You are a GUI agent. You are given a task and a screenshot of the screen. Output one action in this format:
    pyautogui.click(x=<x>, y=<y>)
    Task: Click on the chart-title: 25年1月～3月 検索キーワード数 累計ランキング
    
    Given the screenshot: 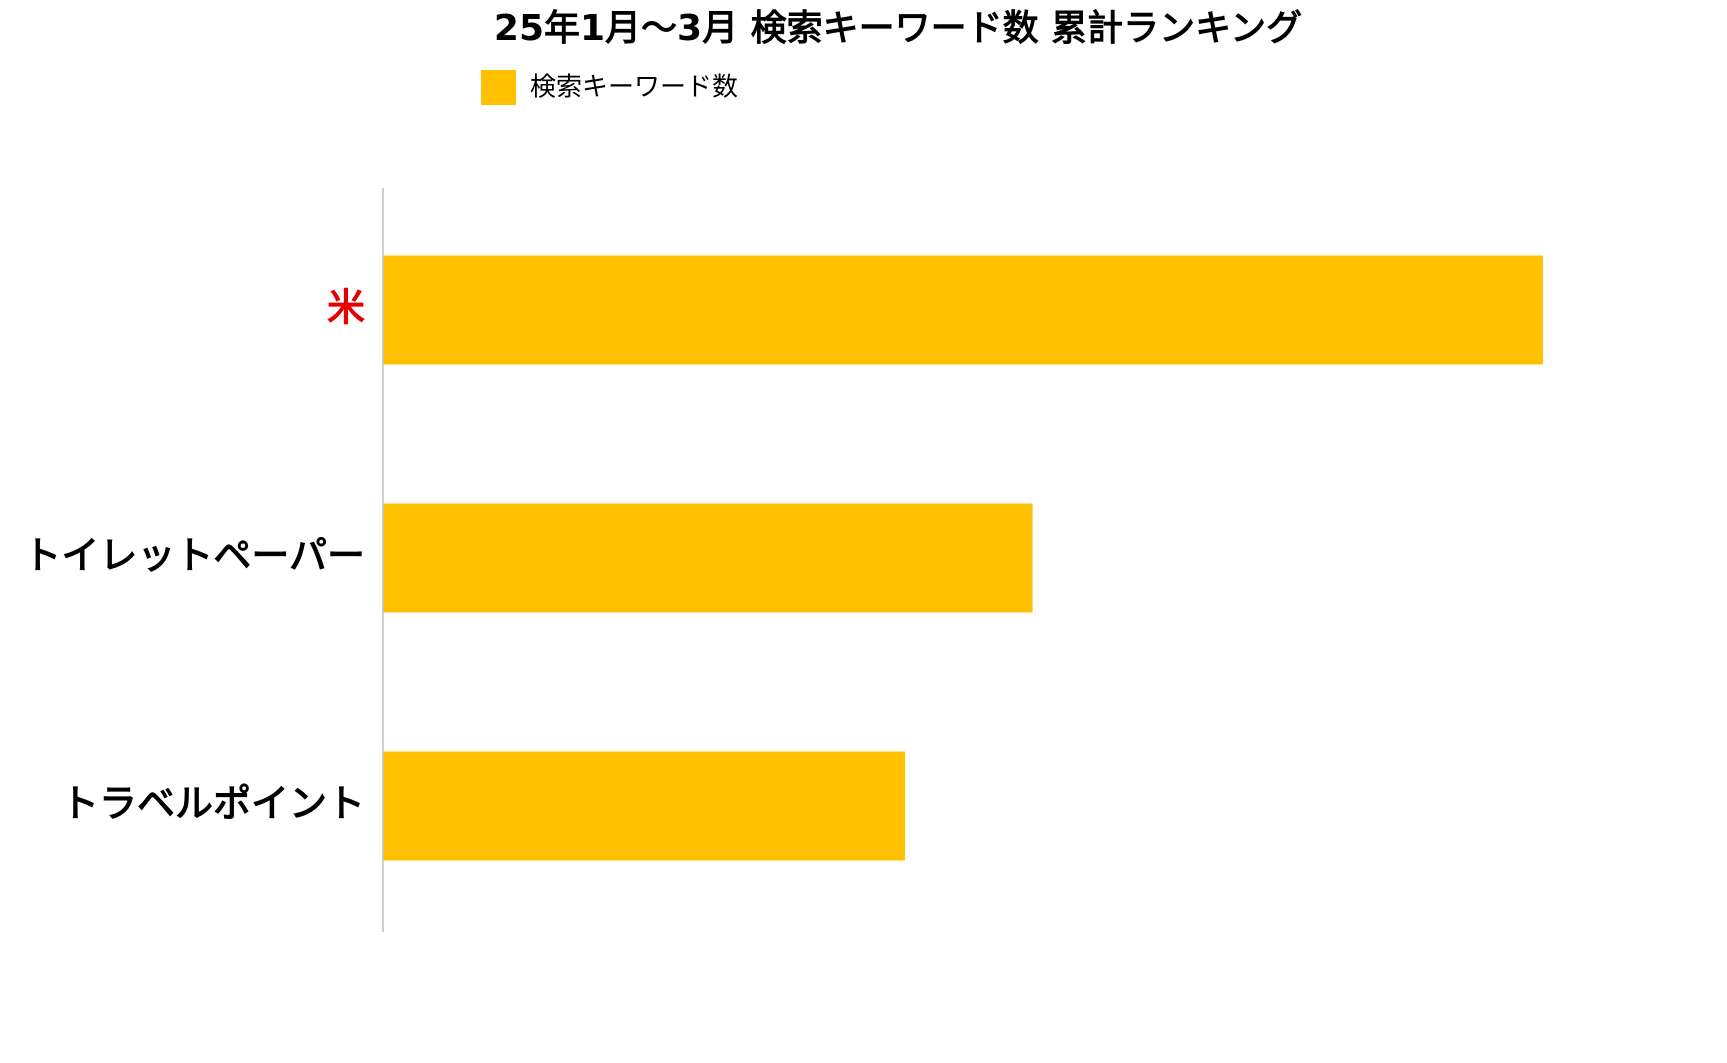 What is the action you would take?
    pyautogui.click(x=898, y=28)
    